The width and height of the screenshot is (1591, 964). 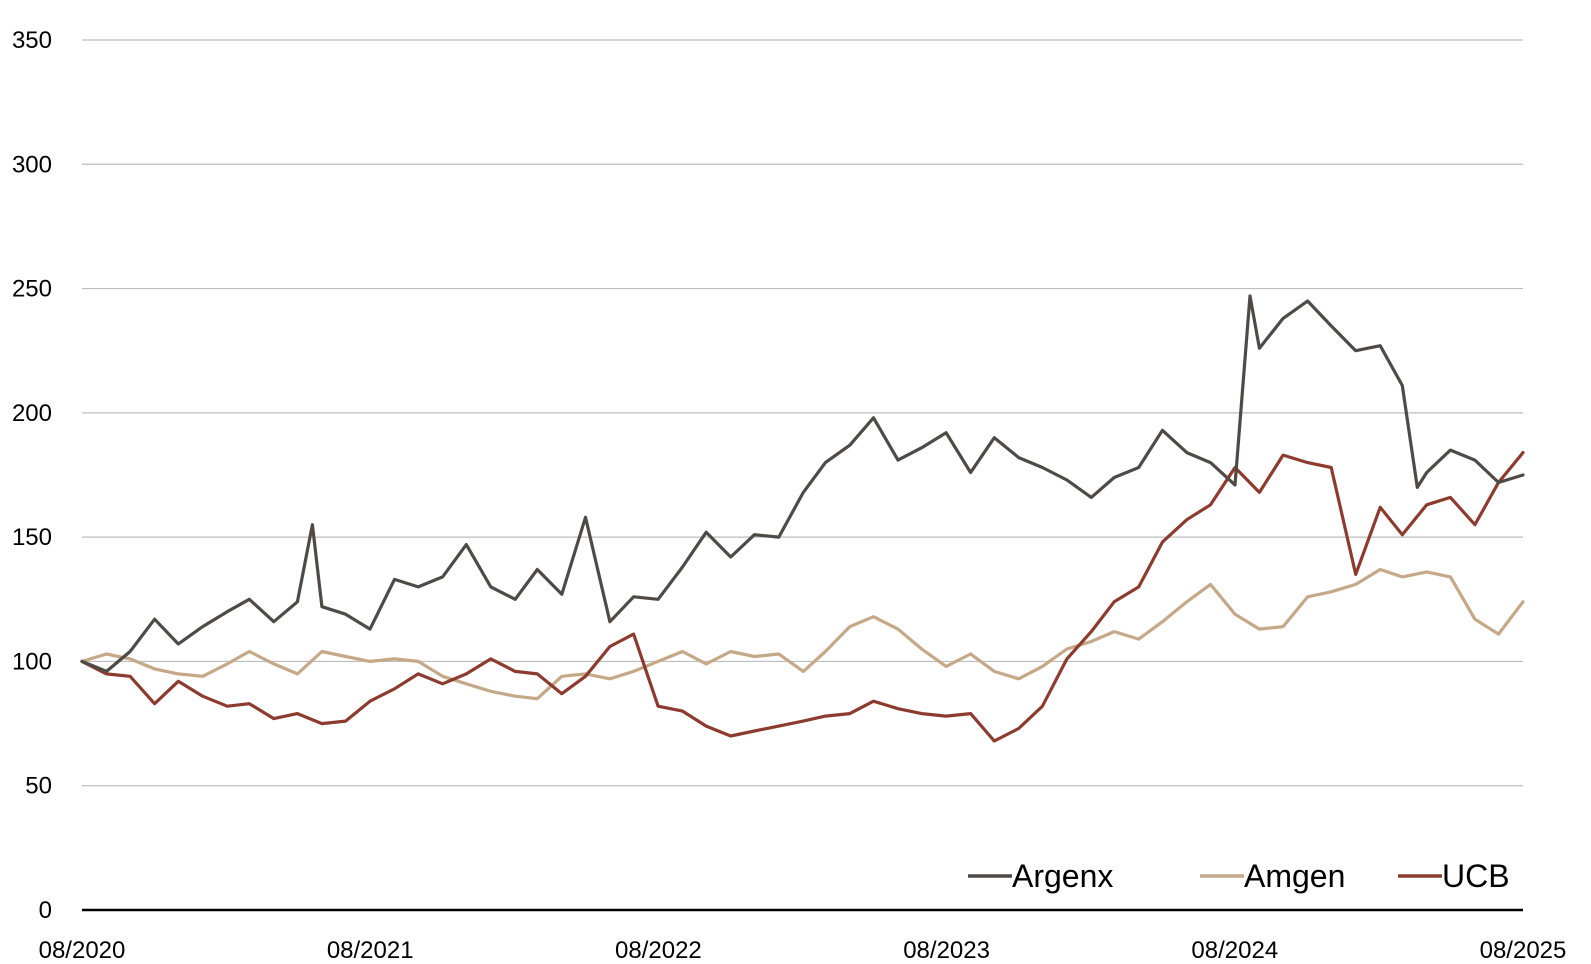 What do you see at coordinates (1239, 876) in the screenshot?
I see `legend: Argenx Amgen UCB` at bounding box center [1239, 876].